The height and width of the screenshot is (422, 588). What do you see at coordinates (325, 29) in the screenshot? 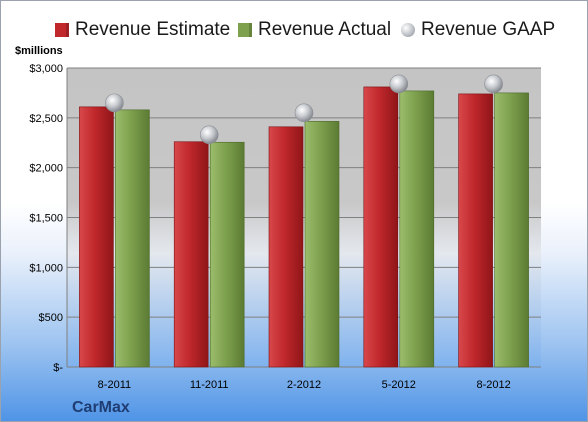
I see `legend-label-revenue-actual: Revenue Actual` at bounding box center [325, 29].